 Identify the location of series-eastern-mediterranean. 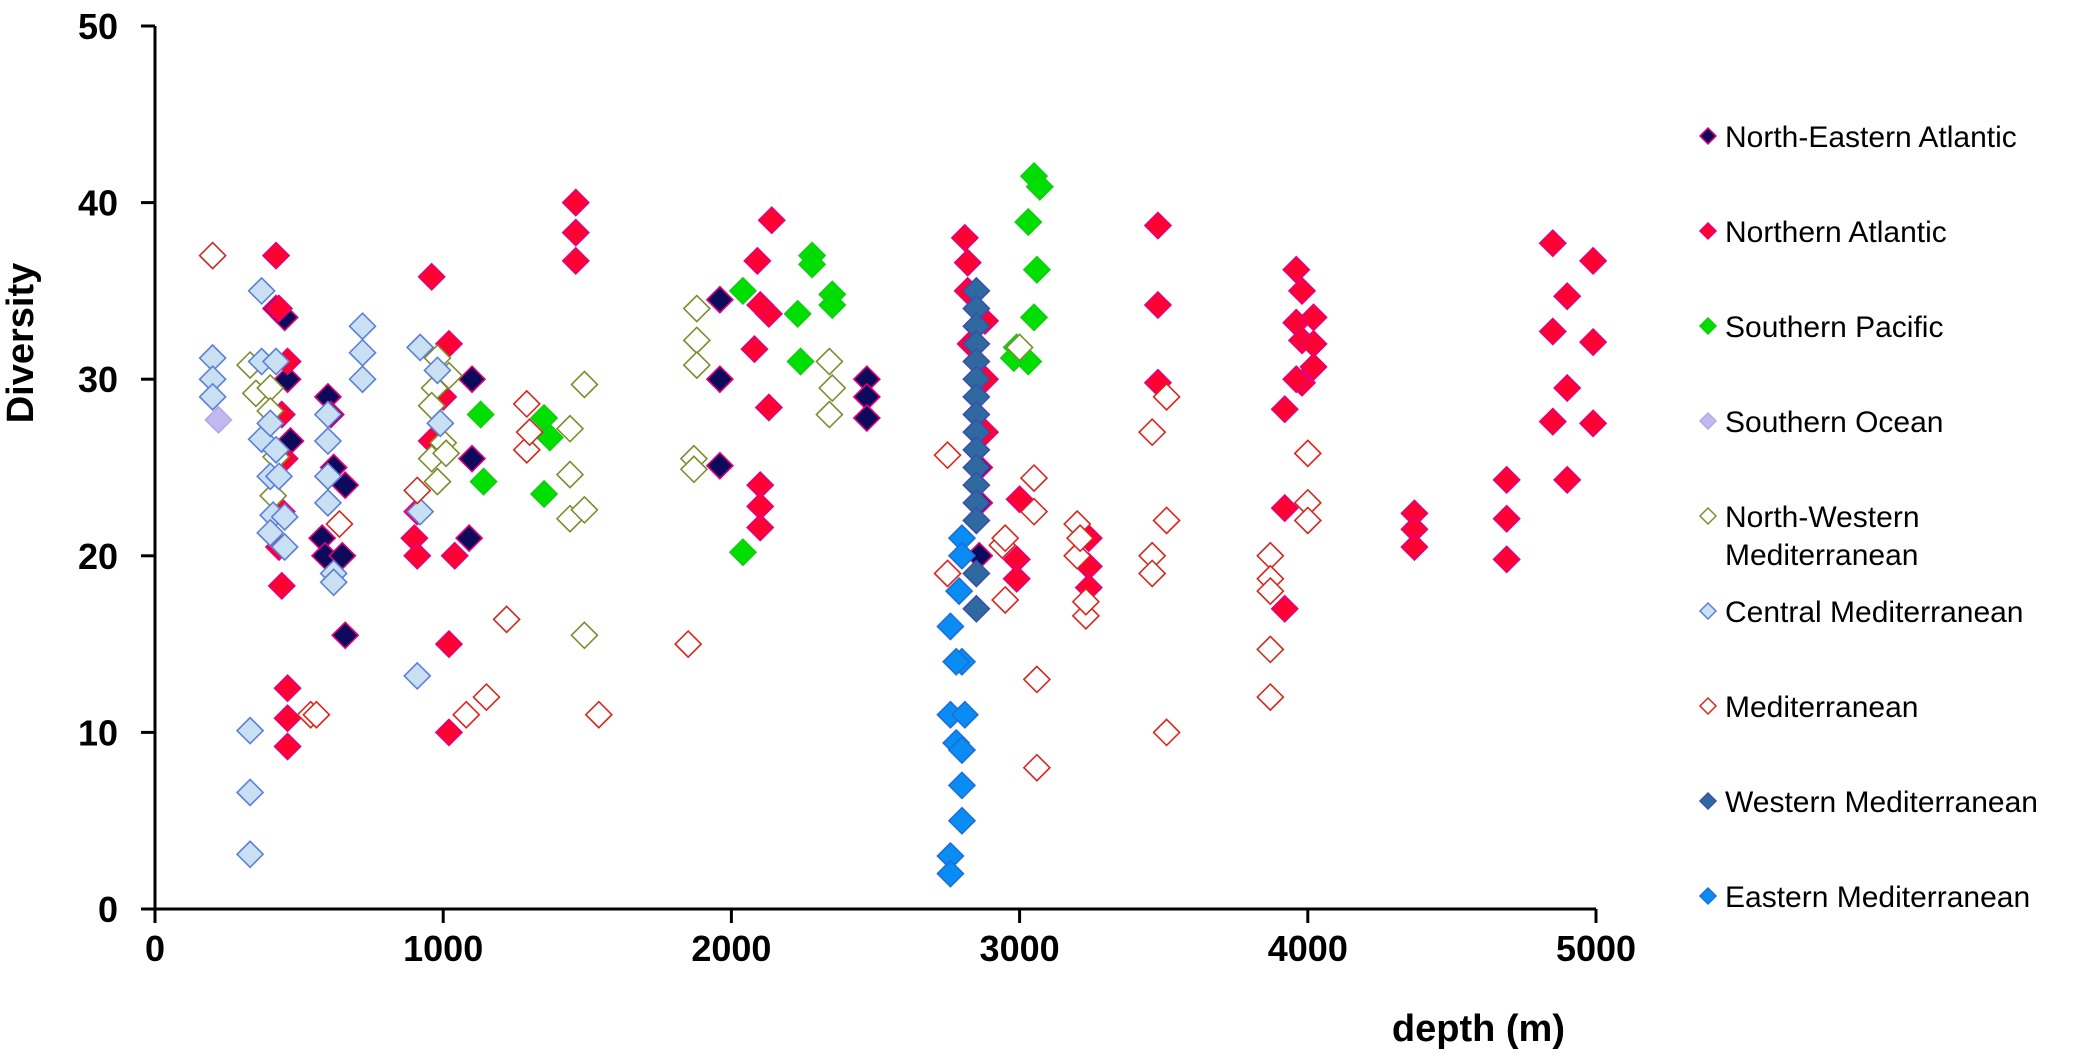
(957, 706).